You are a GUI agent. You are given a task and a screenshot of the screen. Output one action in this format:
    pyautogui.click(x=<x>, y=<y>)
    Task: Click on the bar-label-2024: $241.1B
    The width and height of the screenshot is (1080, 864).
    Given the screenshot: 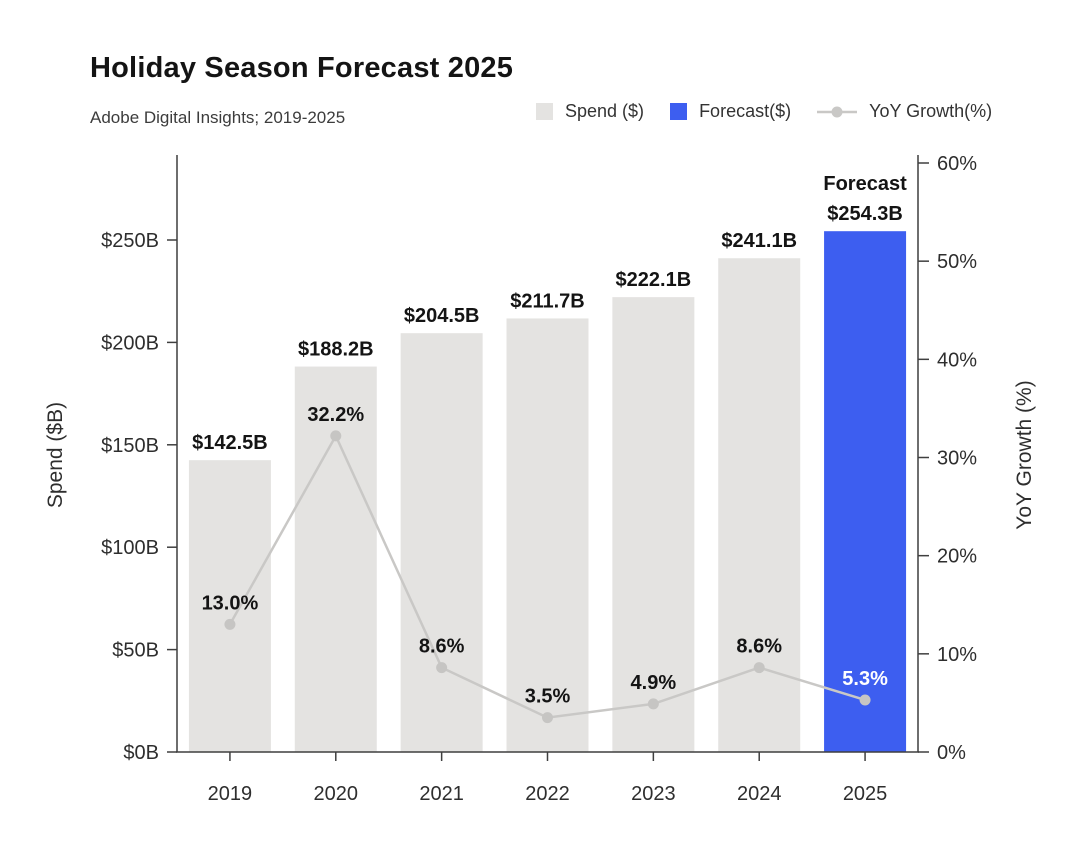 What is the action you would take?
    pyautogui.click(x=759, y=241)
    